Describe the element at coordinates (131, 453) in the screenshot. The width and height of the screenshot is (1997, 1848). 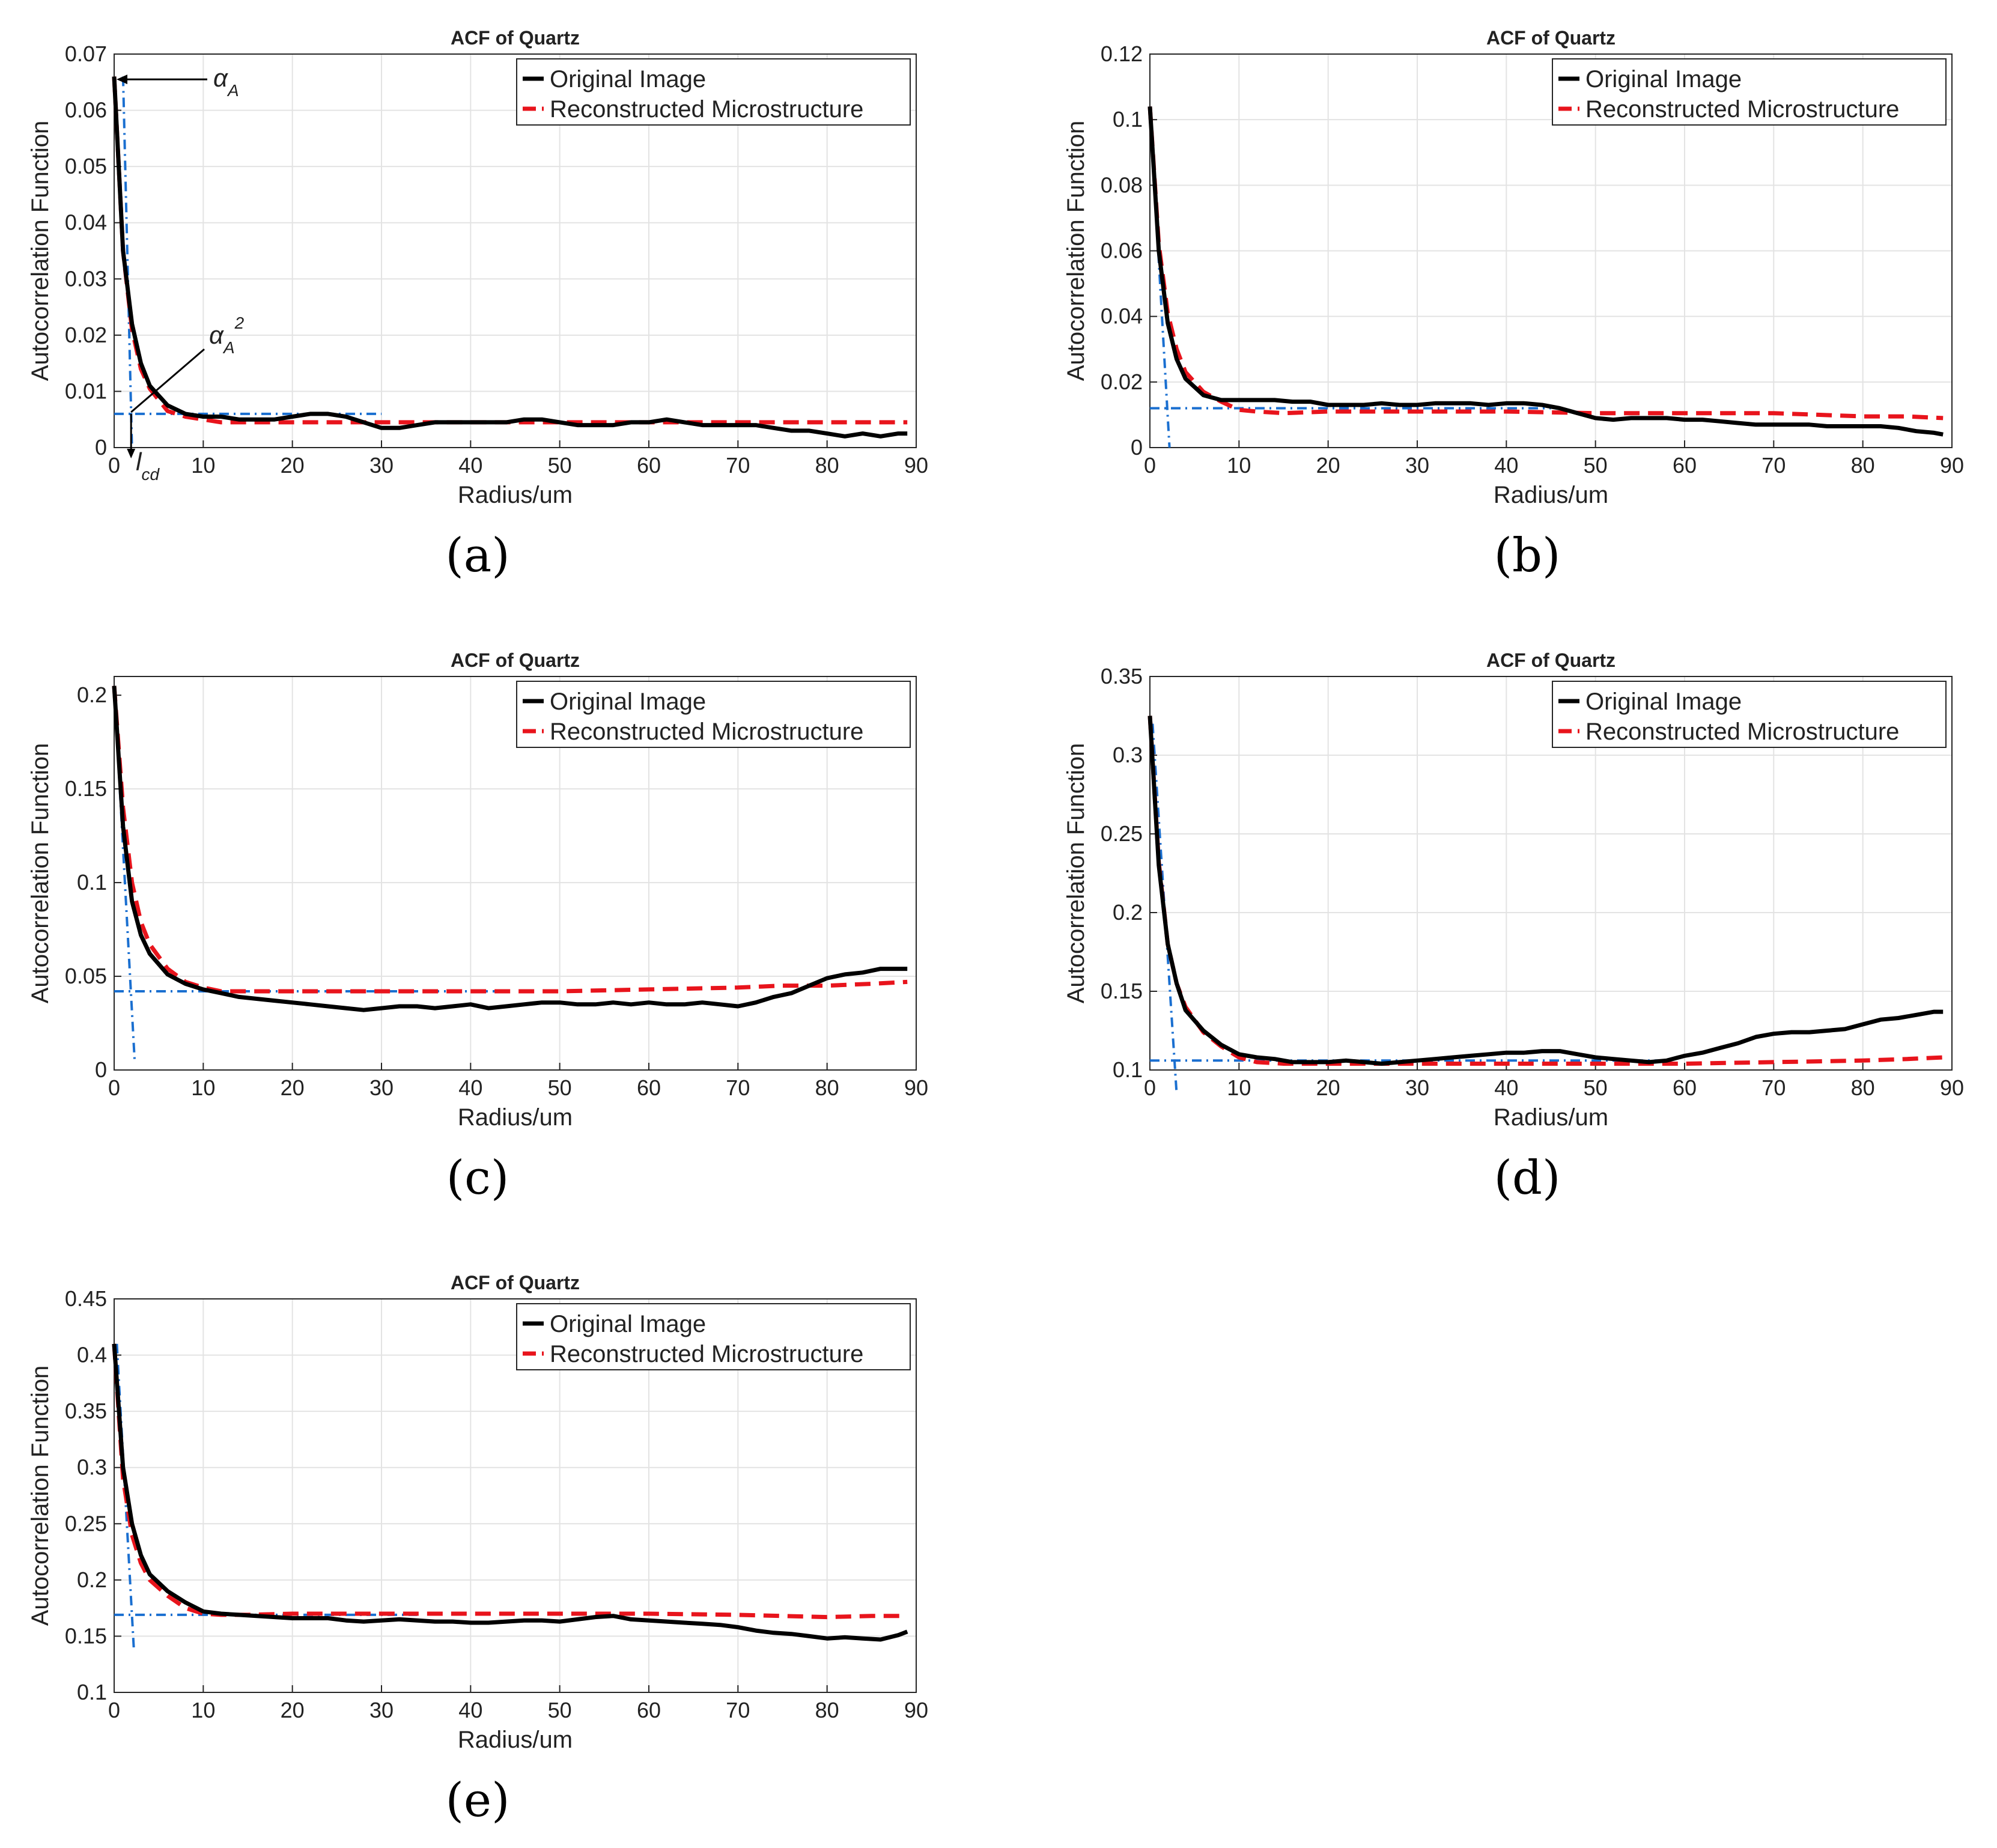
I see `annotation-arrowhead-lcd` at that location.